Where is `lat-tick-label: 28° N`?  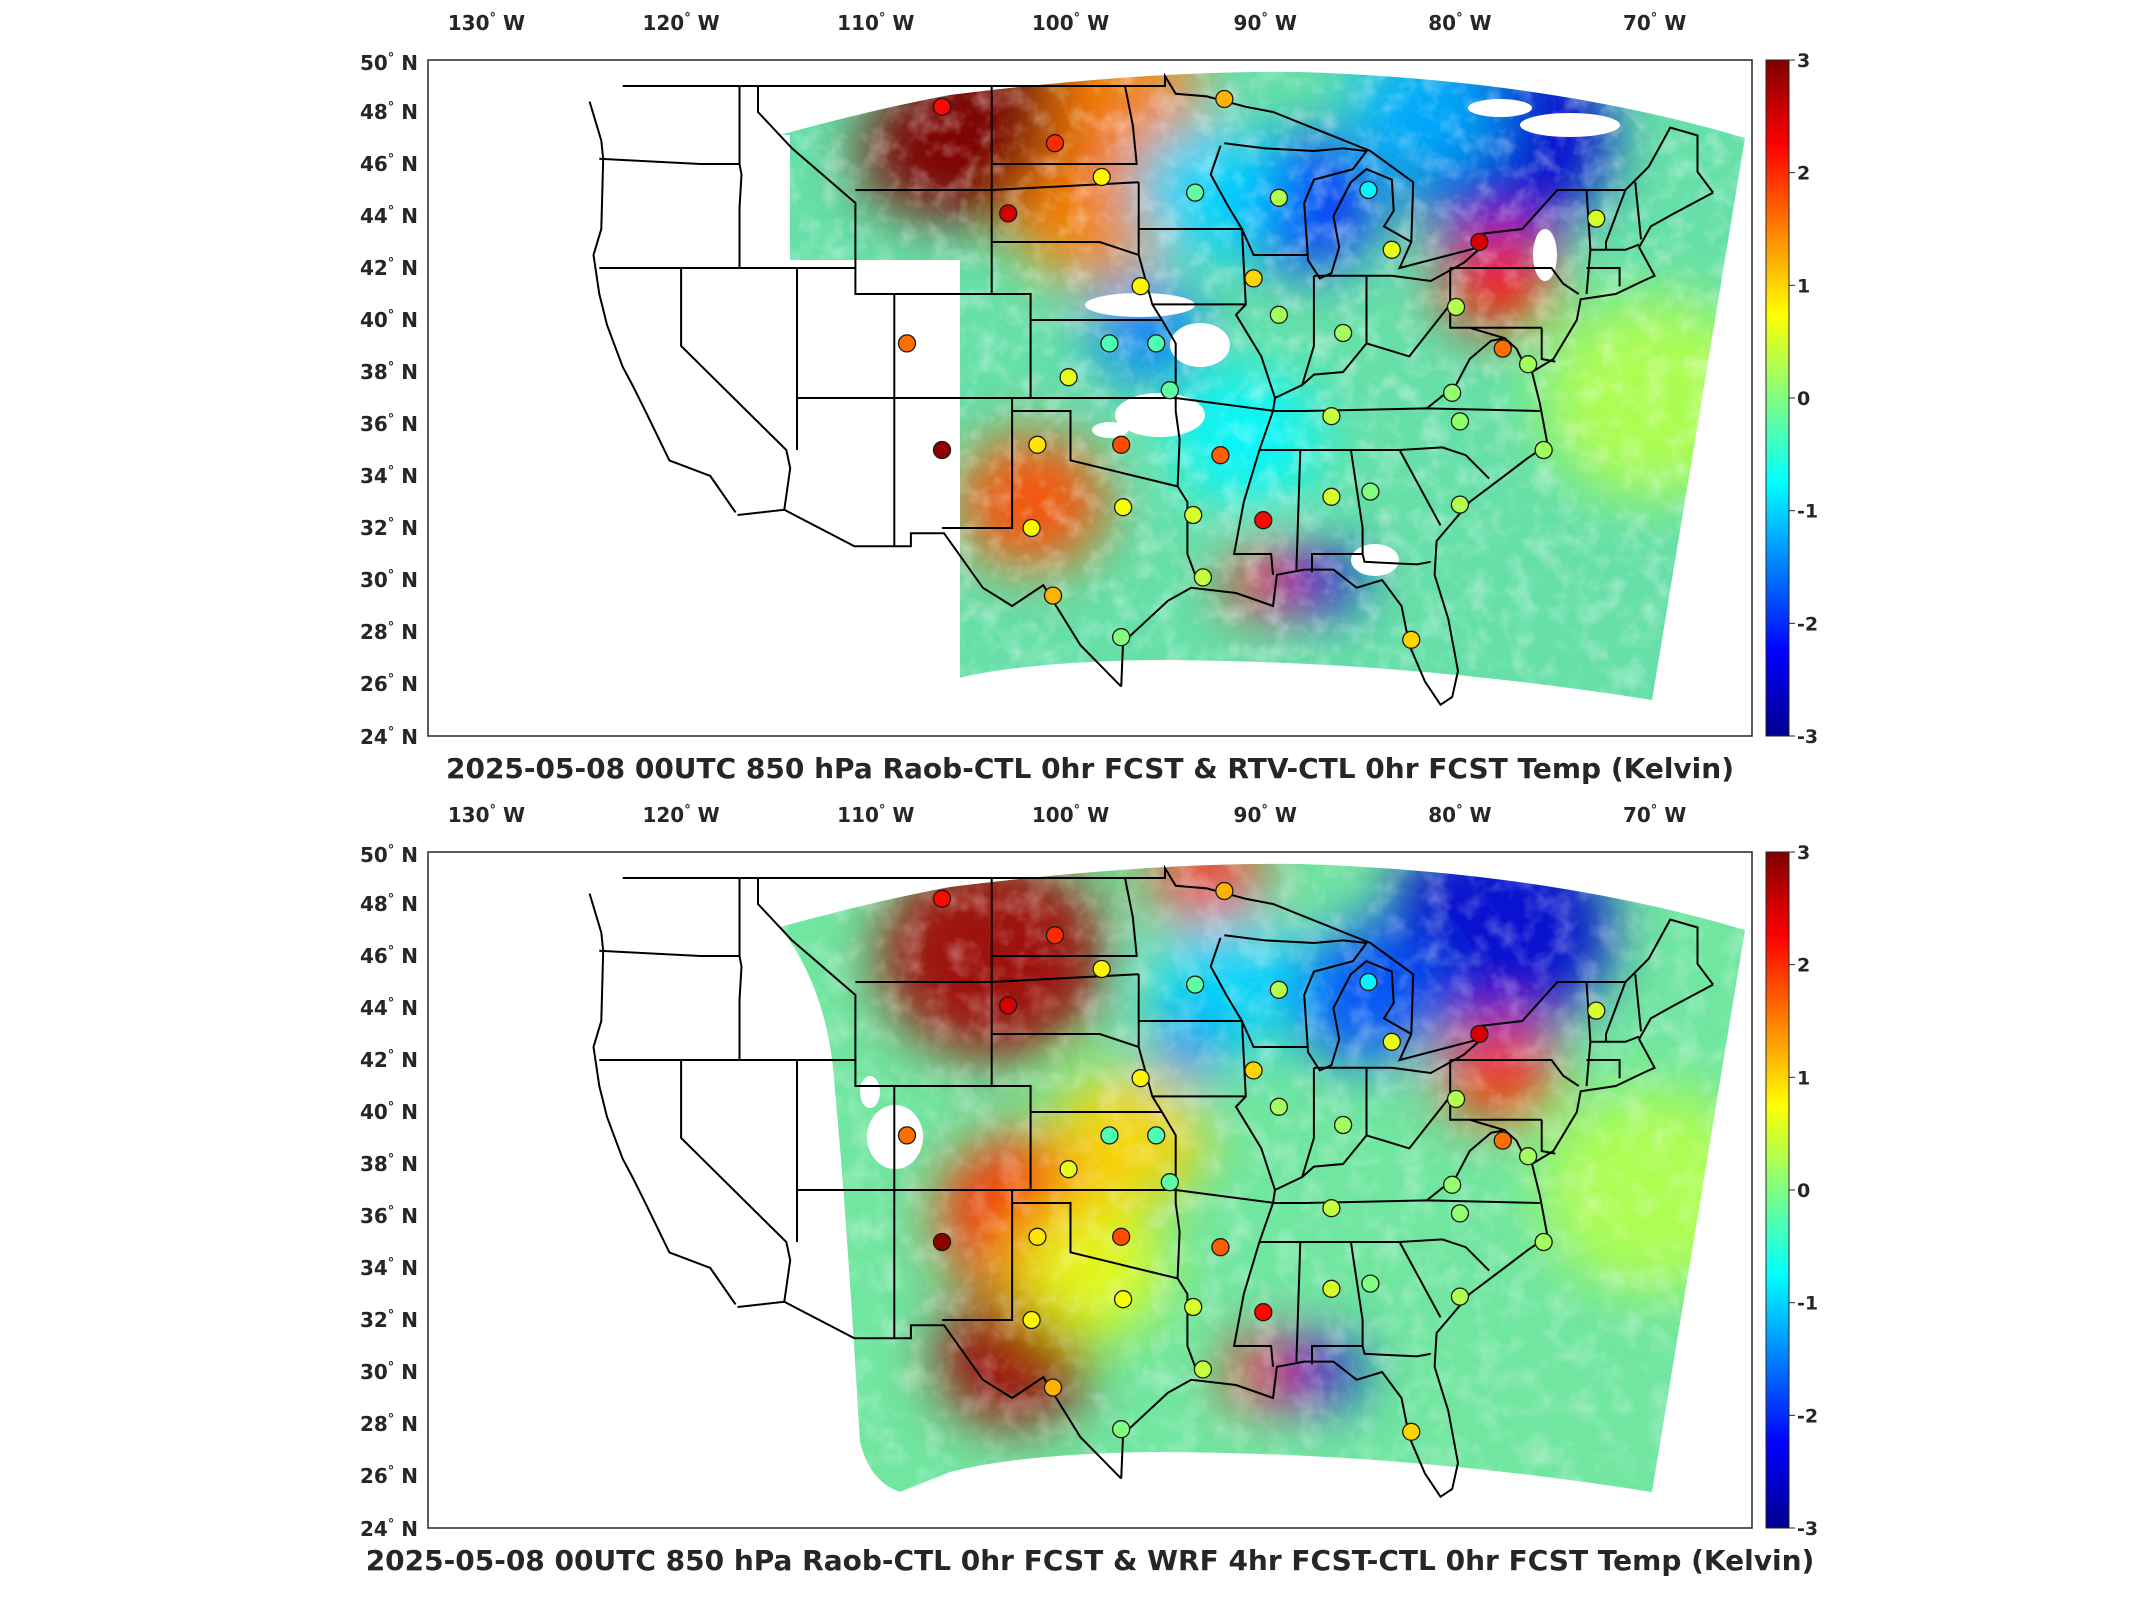
lat-tick-label: 28° N is located at coordinates (389, 632).